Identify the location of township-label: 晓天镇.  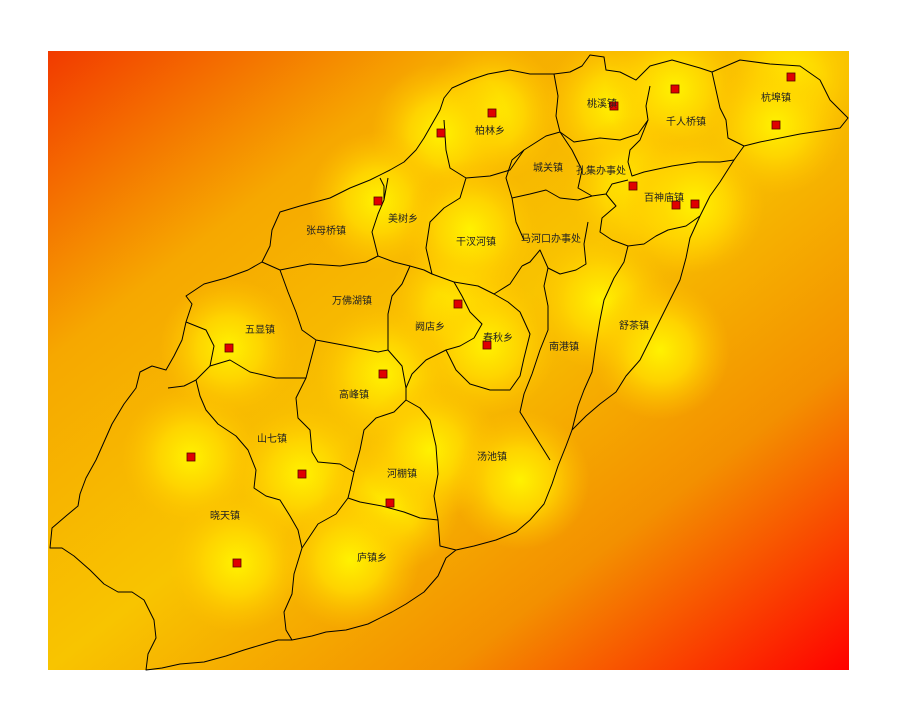
(225, 515).